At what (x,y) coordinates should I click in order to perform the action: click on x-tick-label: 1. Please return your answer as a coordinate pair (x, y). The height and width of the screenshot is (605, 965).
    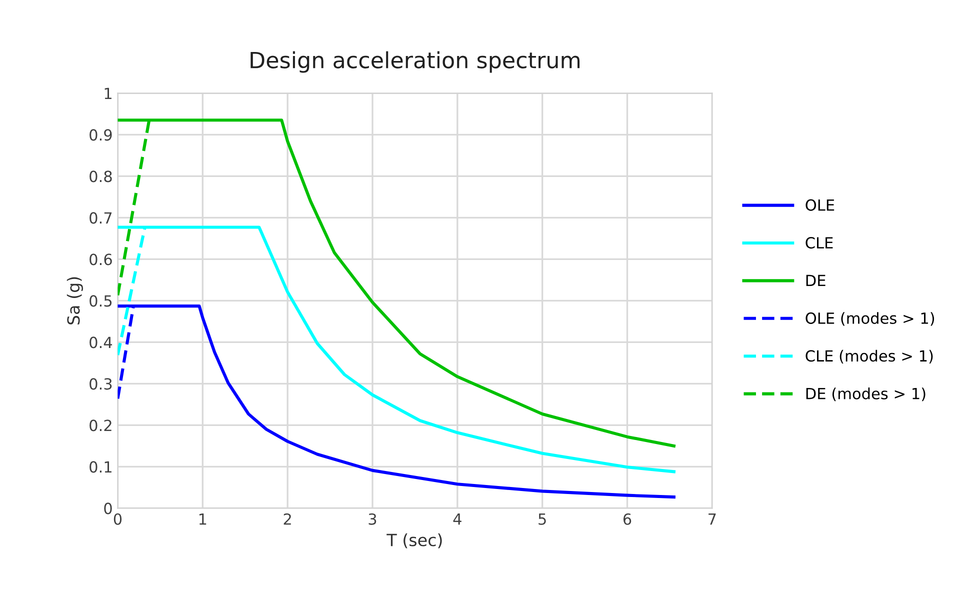
    Looking at the image, I should click on (202, 519).